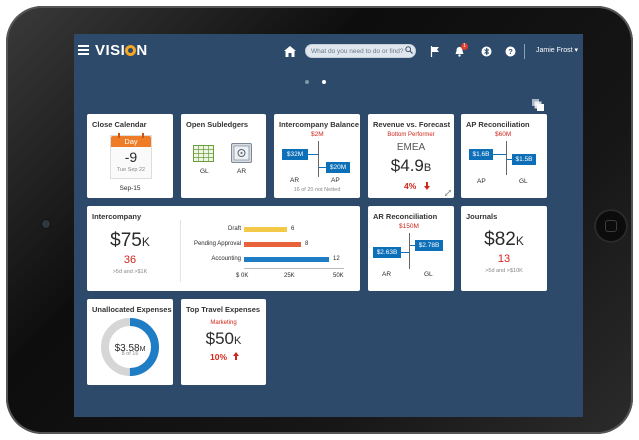 Image resolution: width=639 pixels, height=440 pixels. Describe the element at coordinates (295, 154) in the screenshot. I see `ar-value-flag: $32M` at that location.